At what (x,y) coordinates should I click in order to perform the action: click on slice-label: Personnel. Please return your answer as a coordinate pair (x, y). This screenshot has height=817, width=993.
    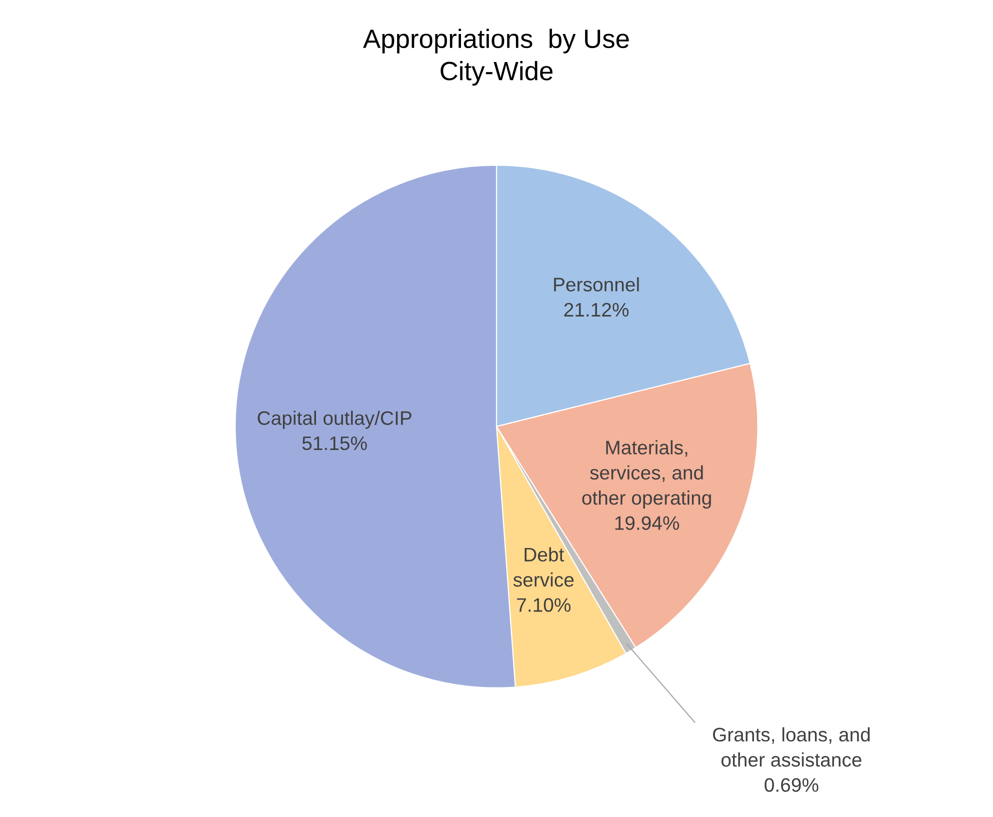
    Looking at the image, I should click on (596, 284).